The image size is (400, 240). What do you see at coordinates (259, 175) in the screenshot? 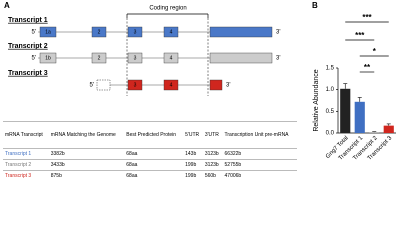
I see `table-cell: 47006b` at bounding box center [259, 175].